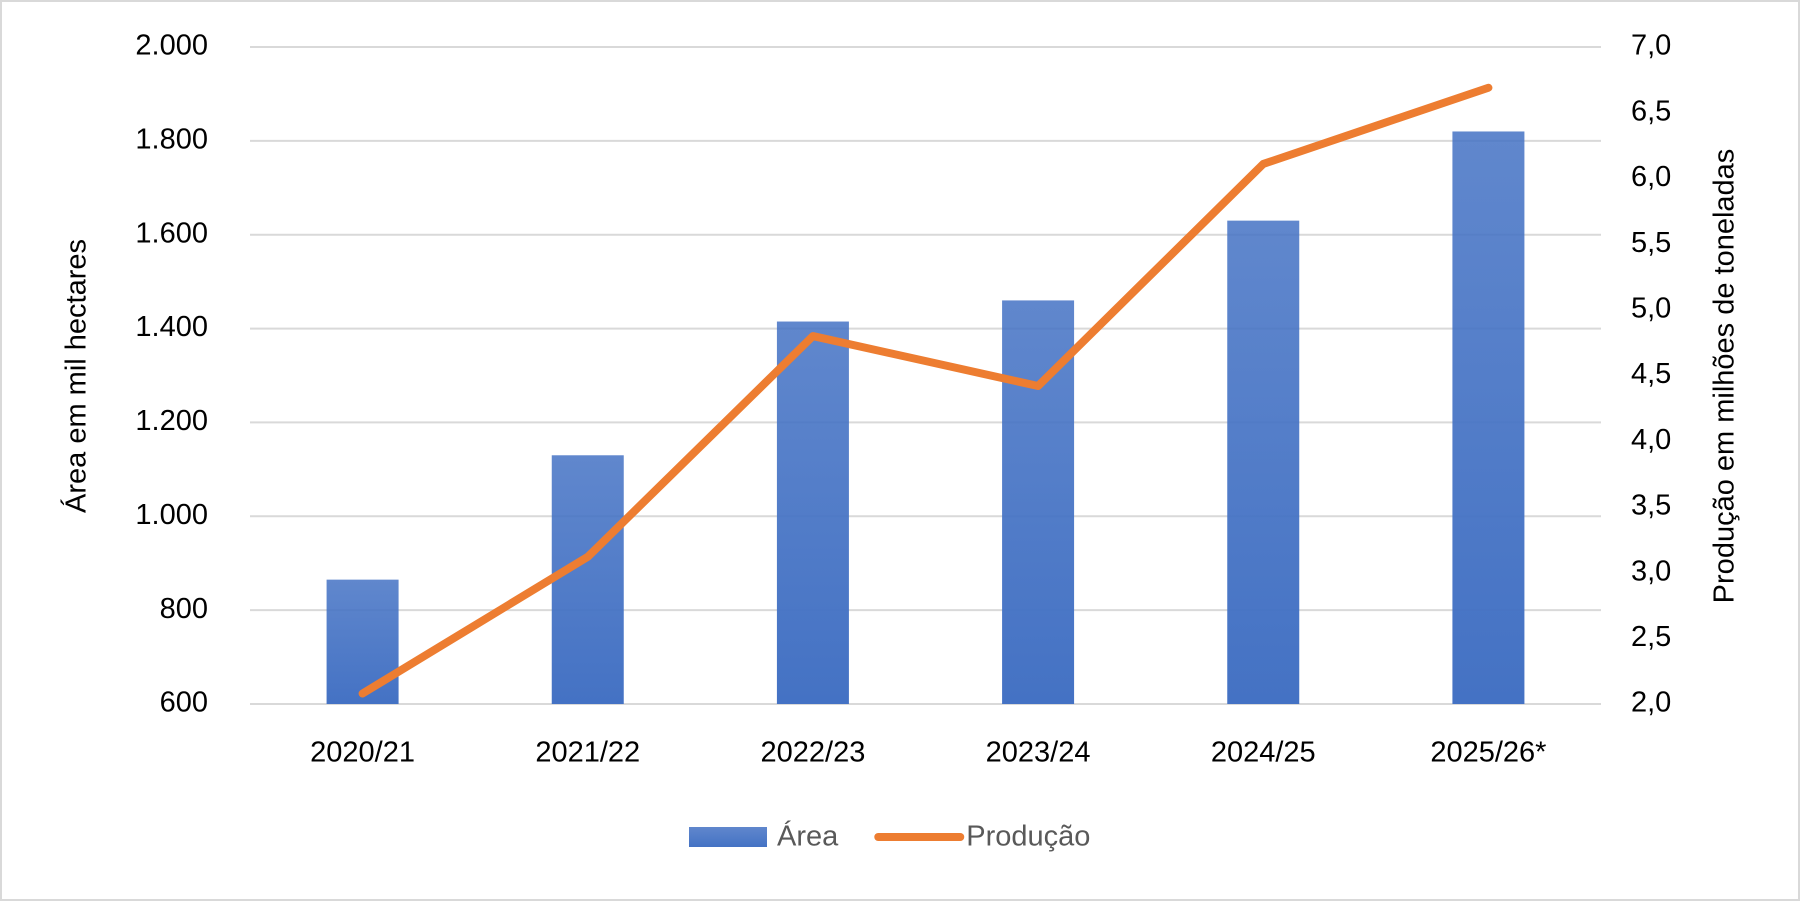 The width and height of the screenshot is (1800, 901). I want to click on legend: Área Produção, so click(889, 836).